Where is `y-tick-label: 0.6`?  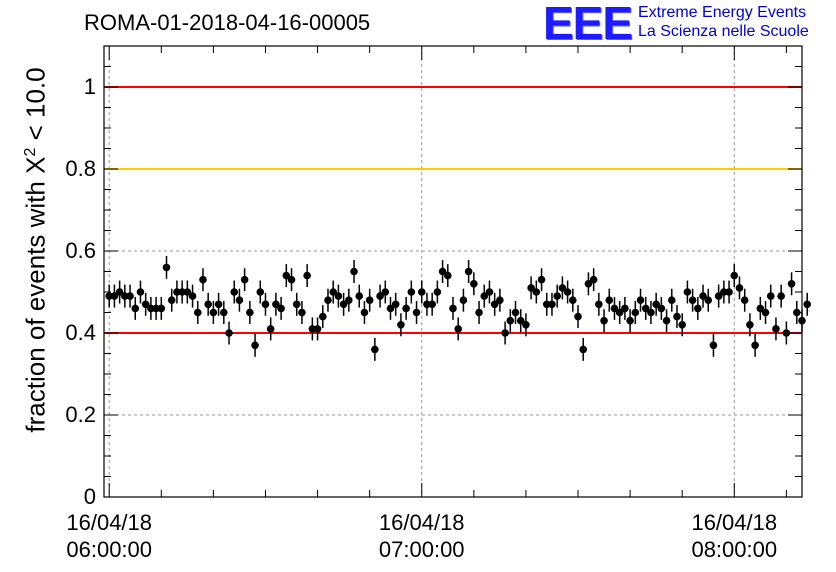 y-tick-label: 0.6 is located at coordinates (80, 250).